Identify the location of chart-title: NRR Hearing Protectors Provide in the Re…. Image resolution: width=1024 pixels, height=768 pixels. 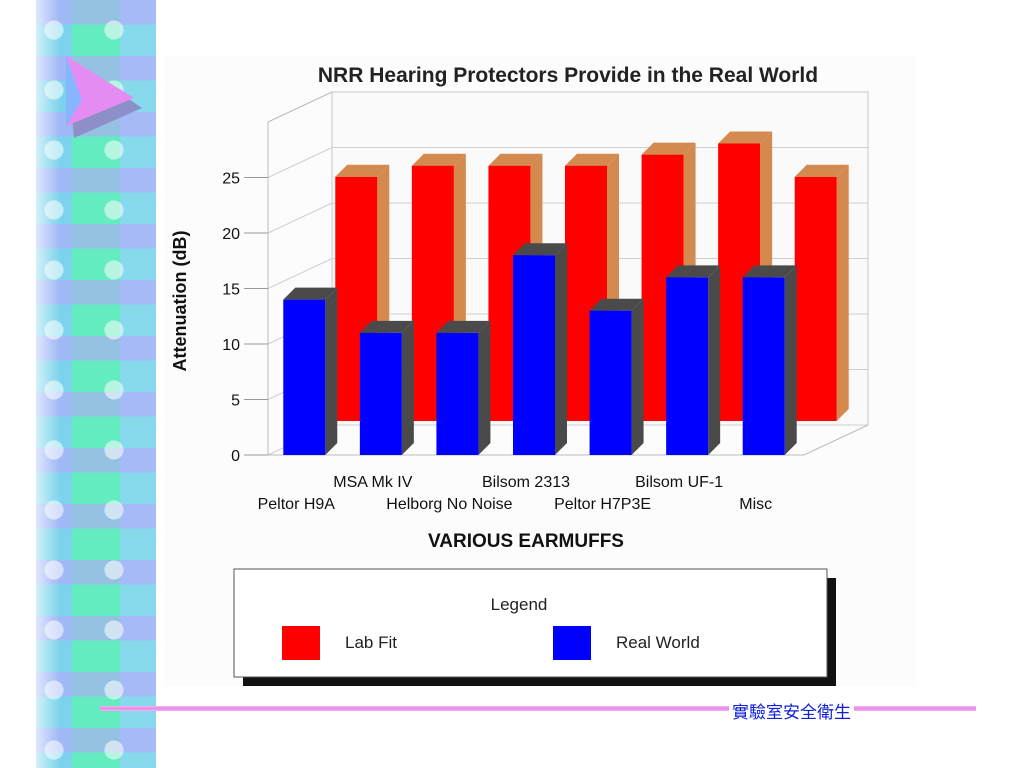
(568, 75).